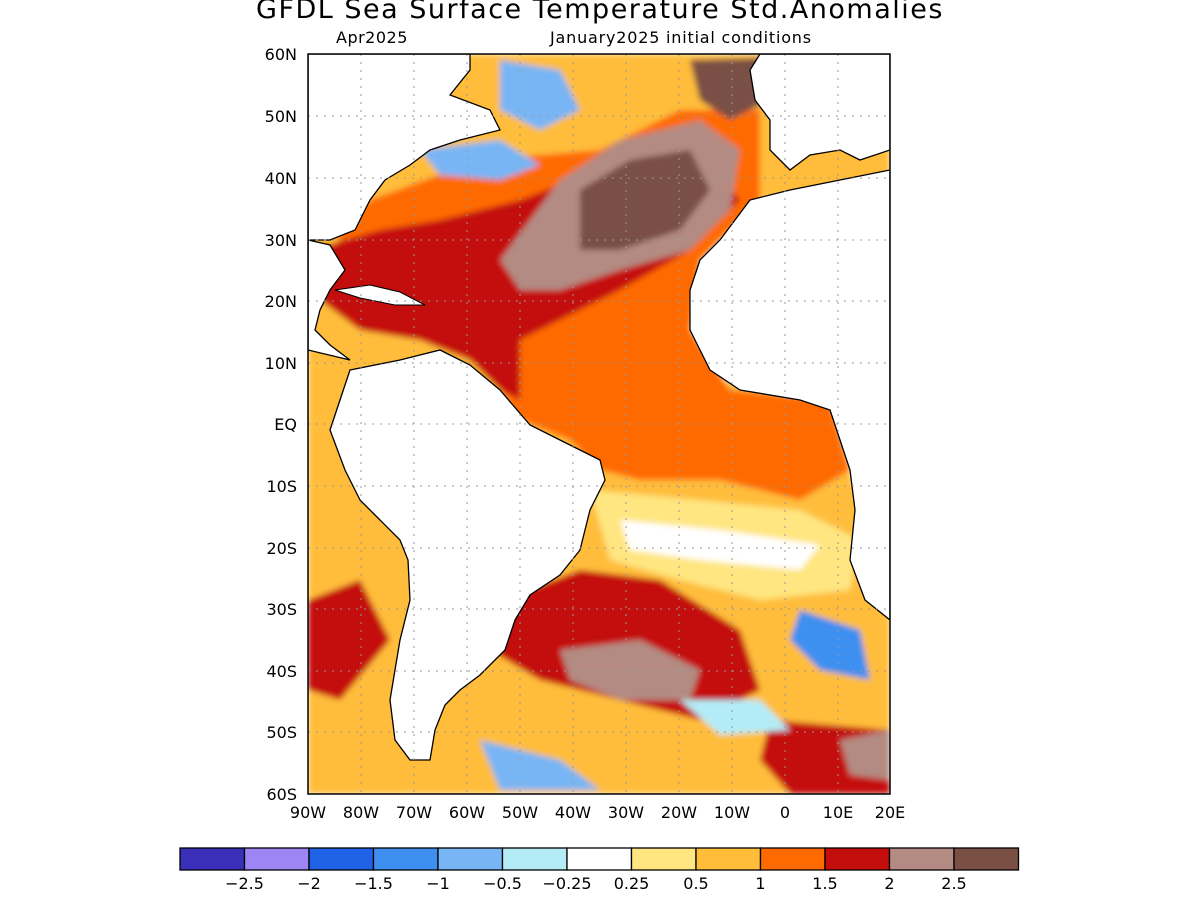 This screenshot has height=900, width=1200. I want to click on lat-label: 10N, so click(281, 363).